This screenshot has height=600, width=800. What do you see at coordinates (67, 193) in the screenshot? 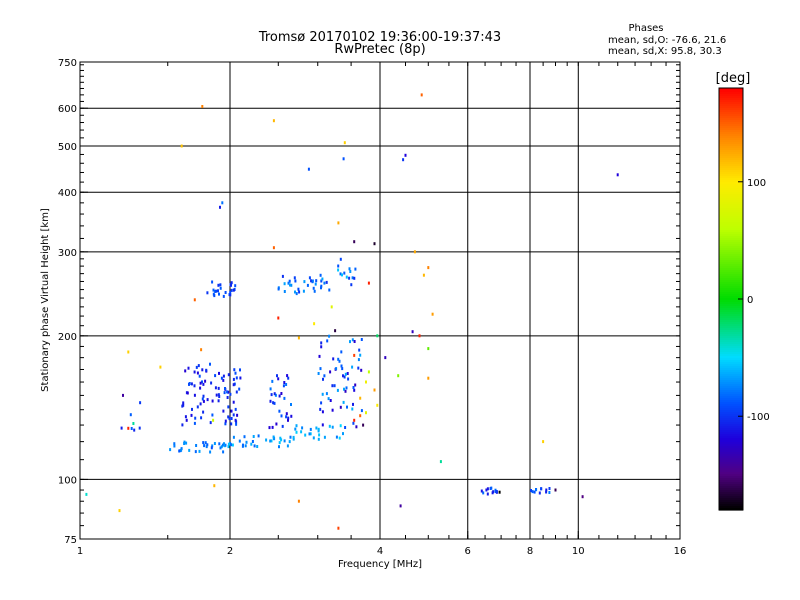
I see `y-tick-label: 400` at bounding box center [67, 193].